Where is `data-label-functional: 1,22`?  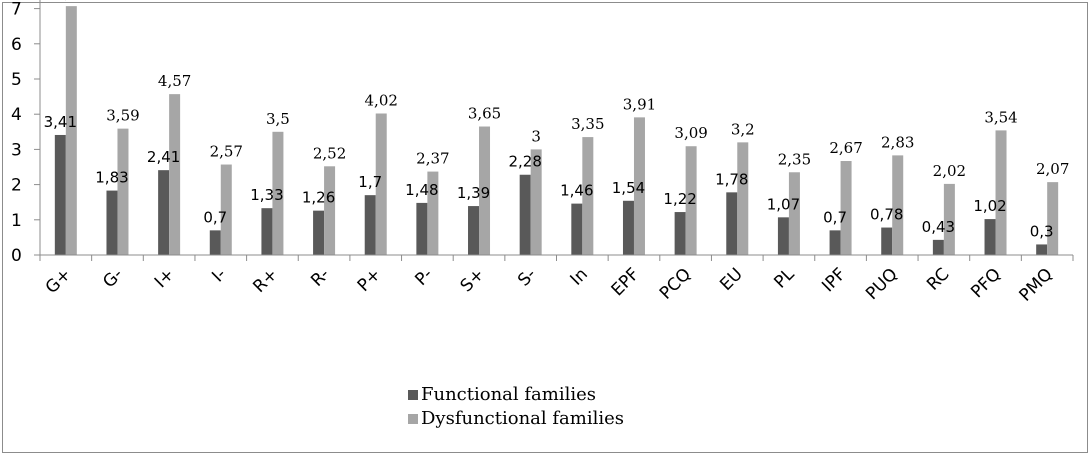
data-label-functional: 1,22 is located at coordinates (679, 199).